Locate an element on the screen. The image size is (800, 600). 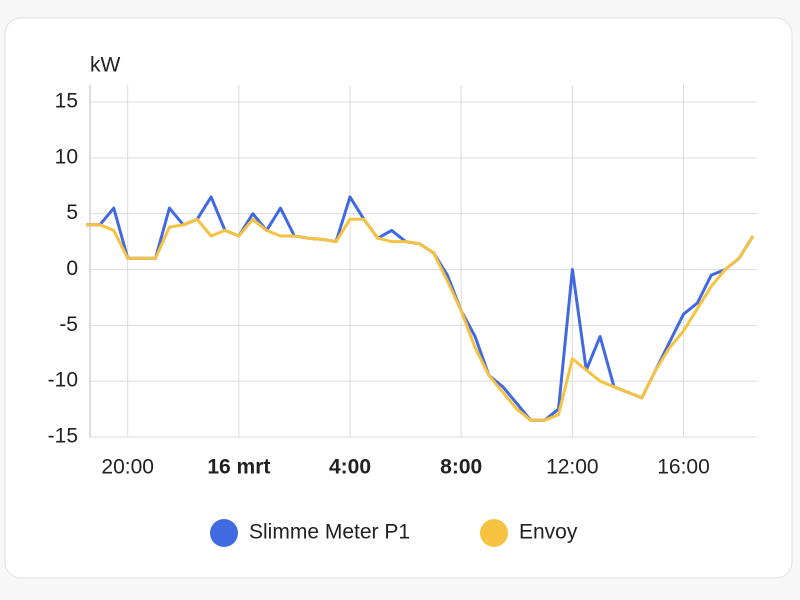
y-tick-label: -5 is located at coordinates (68, 324).